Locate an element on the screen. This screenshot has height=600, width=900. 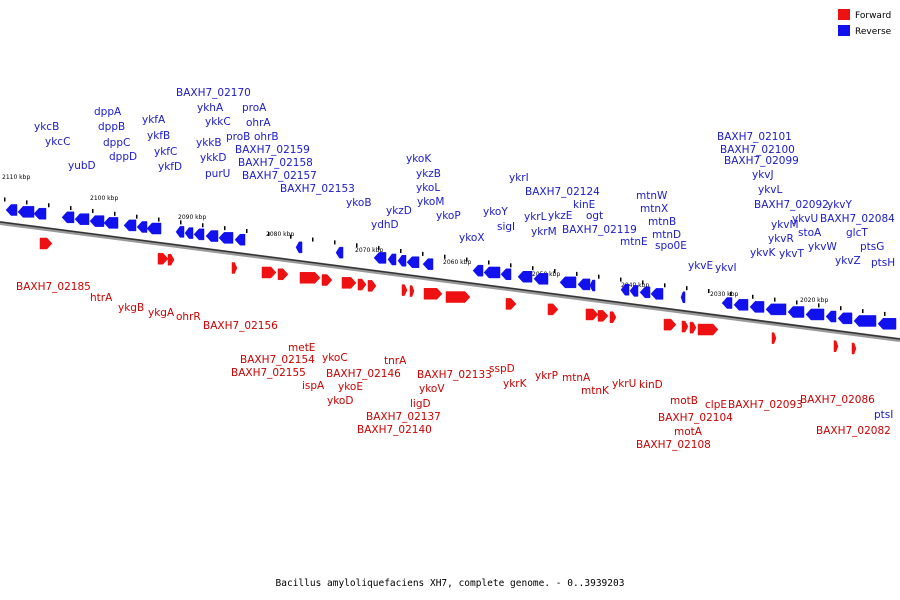
gene-label: ykzB is located at coordinates (428, 174).